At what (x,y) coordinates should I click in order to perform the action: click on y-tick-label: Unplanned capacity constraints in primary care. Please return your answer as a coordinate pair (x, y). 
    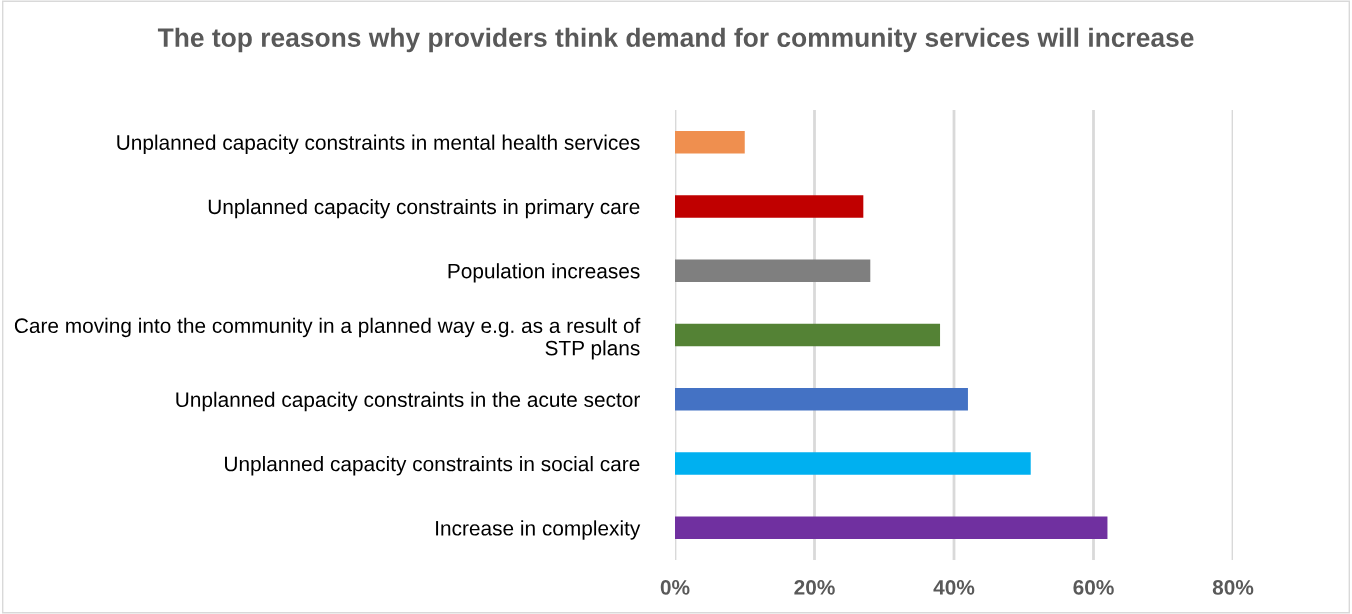
    Looking at the image, I should click on (424, 208).